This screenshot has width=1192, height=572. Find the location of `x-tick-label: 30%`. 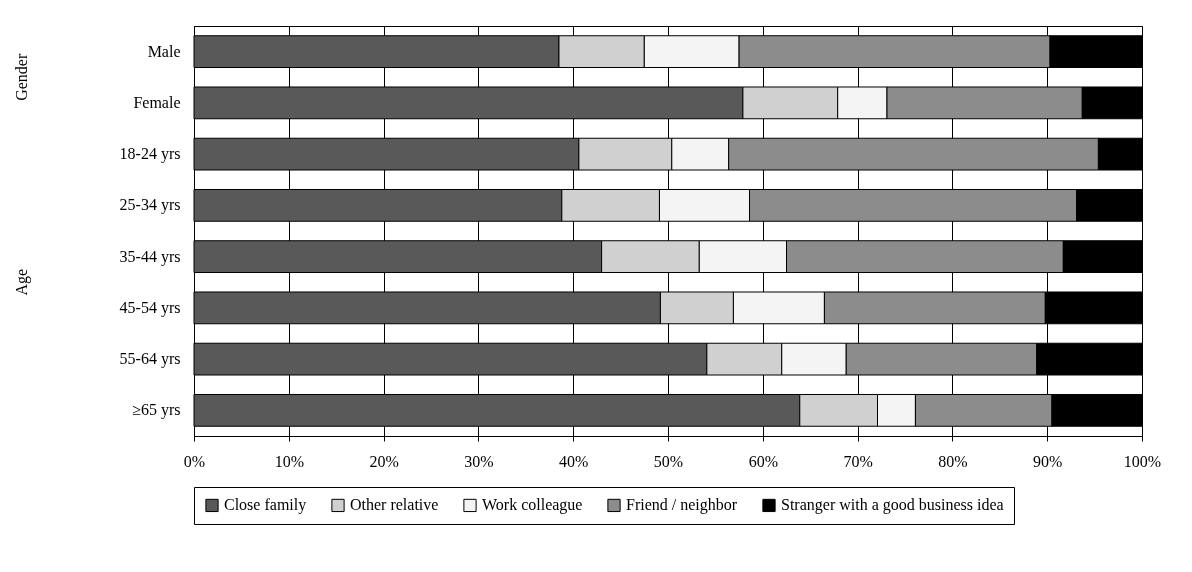

x-tick-label: 30% is located at coordinates (479, 461).